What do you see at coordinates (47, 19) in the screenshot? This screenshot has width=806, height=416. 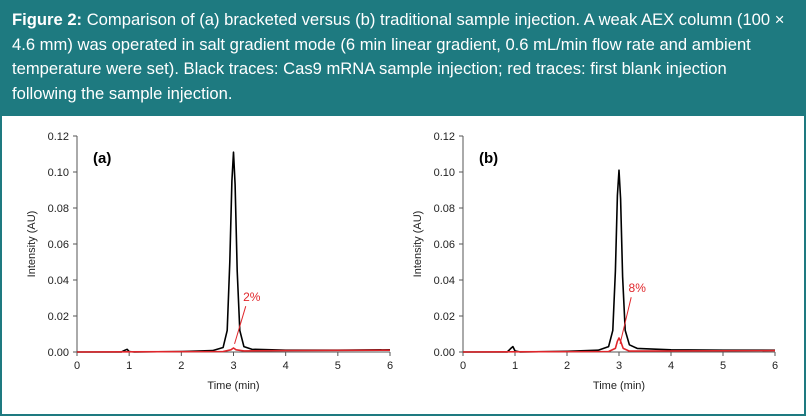 I see `caption-label: Figure 2:` at bounding box center [47, 19].